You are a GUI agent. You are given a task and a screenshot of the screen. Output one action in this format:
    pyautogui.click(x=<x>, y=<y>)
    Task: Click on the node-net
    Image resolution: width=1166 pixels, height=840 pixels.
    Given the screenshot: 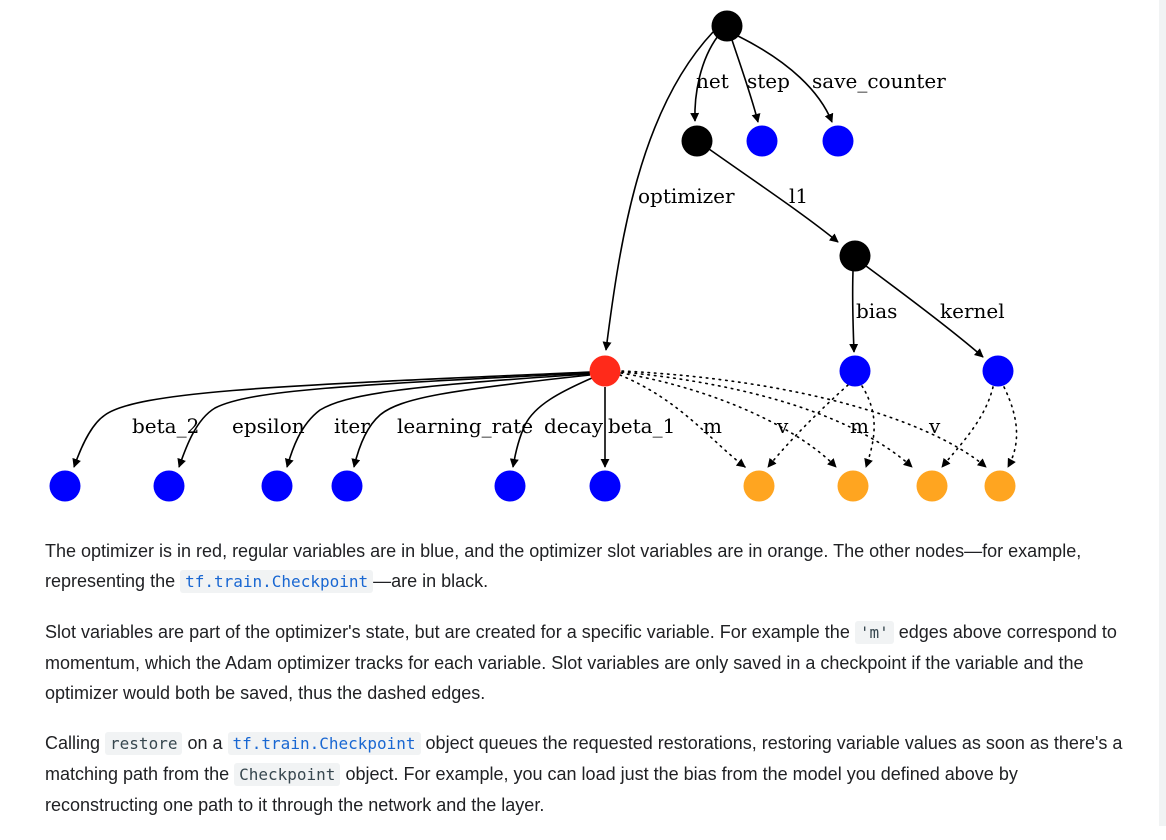 What is the action you would take?
    pyautogui.click(x=697, y=141)
    